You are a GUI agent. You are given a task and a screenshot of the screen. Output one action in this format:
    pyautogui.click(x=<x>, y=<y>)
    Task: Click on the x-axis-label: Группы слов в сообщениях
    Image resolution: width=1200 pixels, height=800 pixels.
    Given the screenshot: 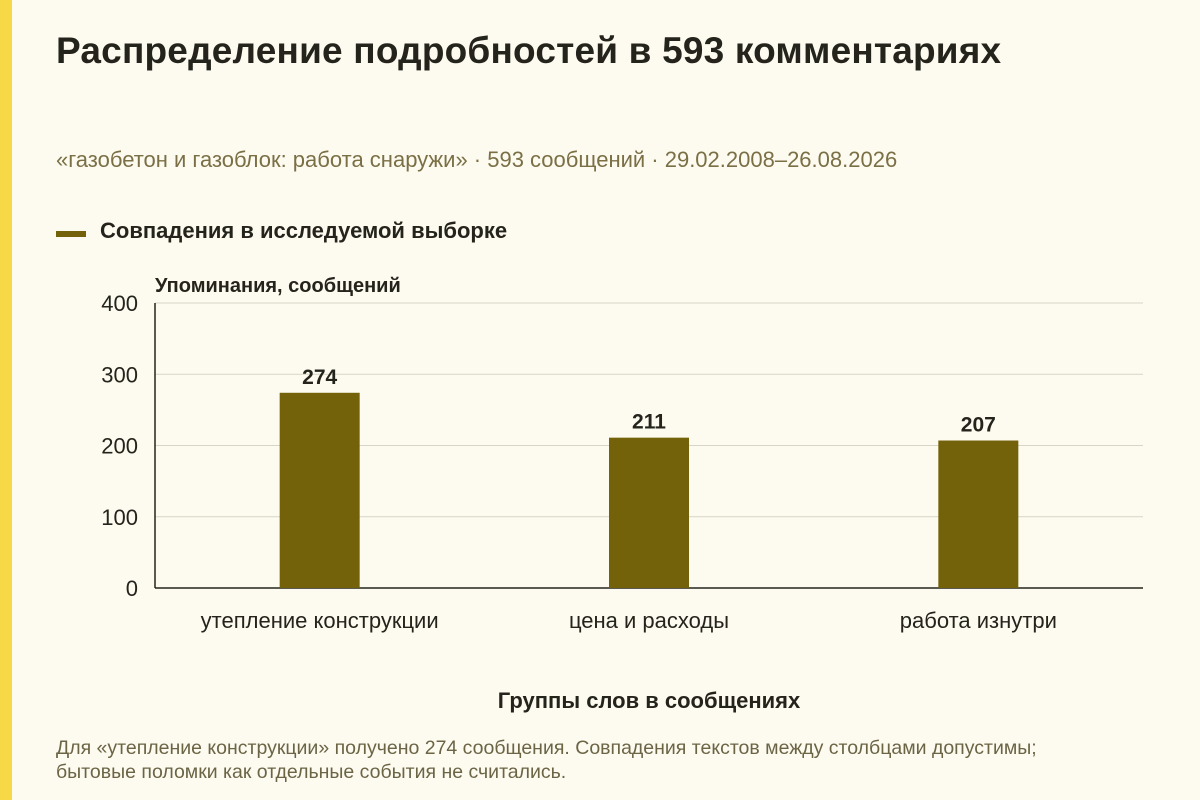 What is the action you would take?
    pyautogui.click(x=649, y=700)
    